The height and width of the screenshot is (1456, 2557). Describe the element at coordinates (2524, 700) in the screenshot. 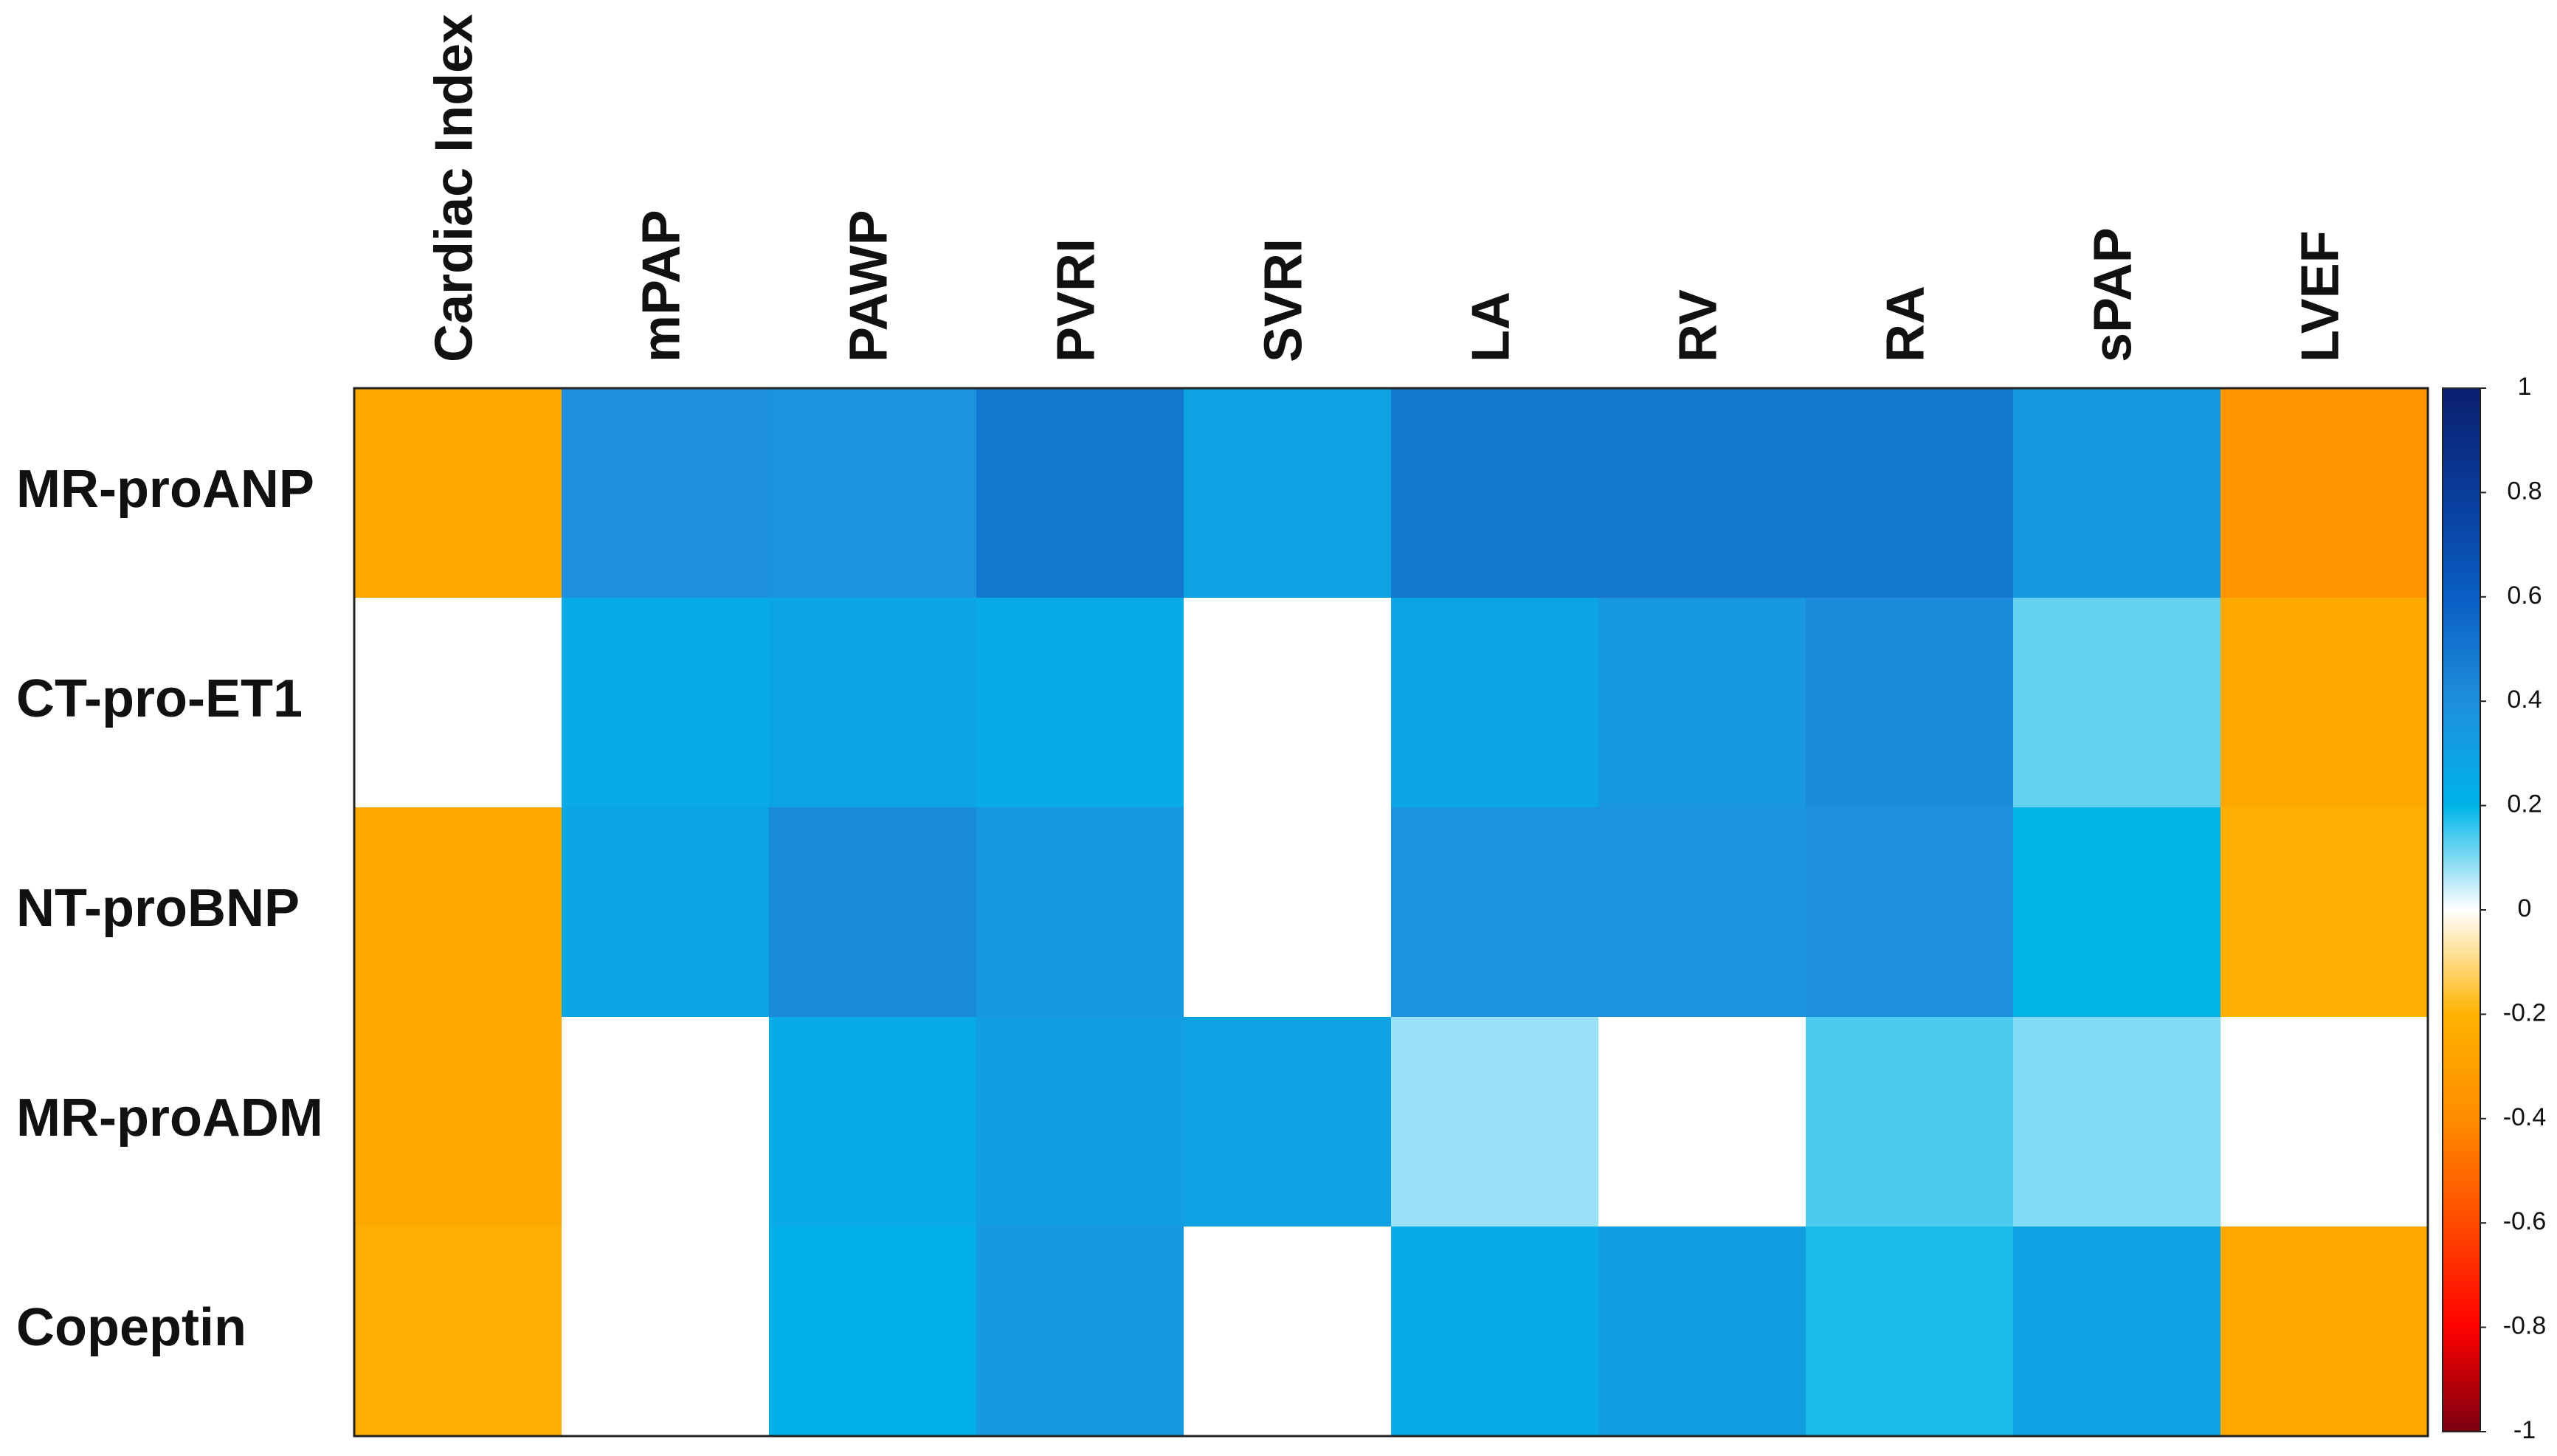

I see `colorbar-tick-label: 0.4` at that location.